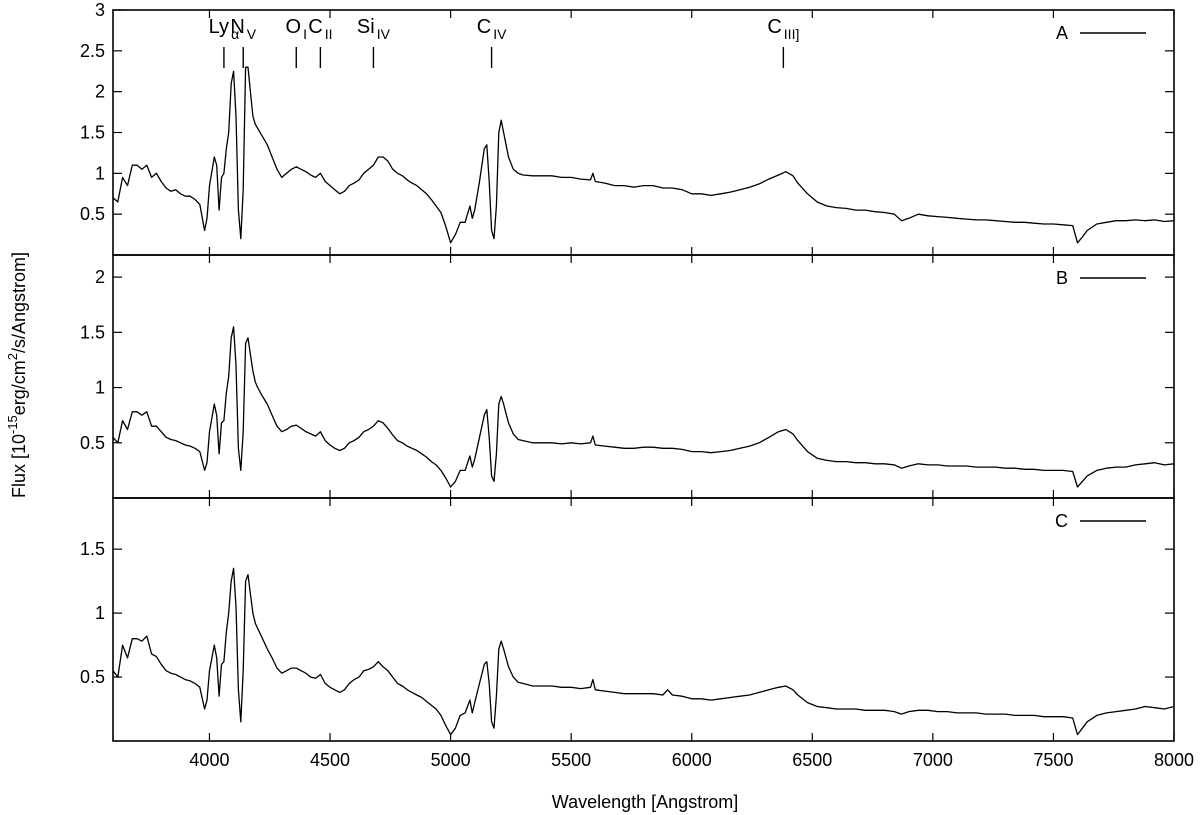 This screenshot has width=1200, height=815. What do you see at coordinates (209, 760) in the screenshot?
I see `x-tick-label: 4000` at bounding box center [209, 760].